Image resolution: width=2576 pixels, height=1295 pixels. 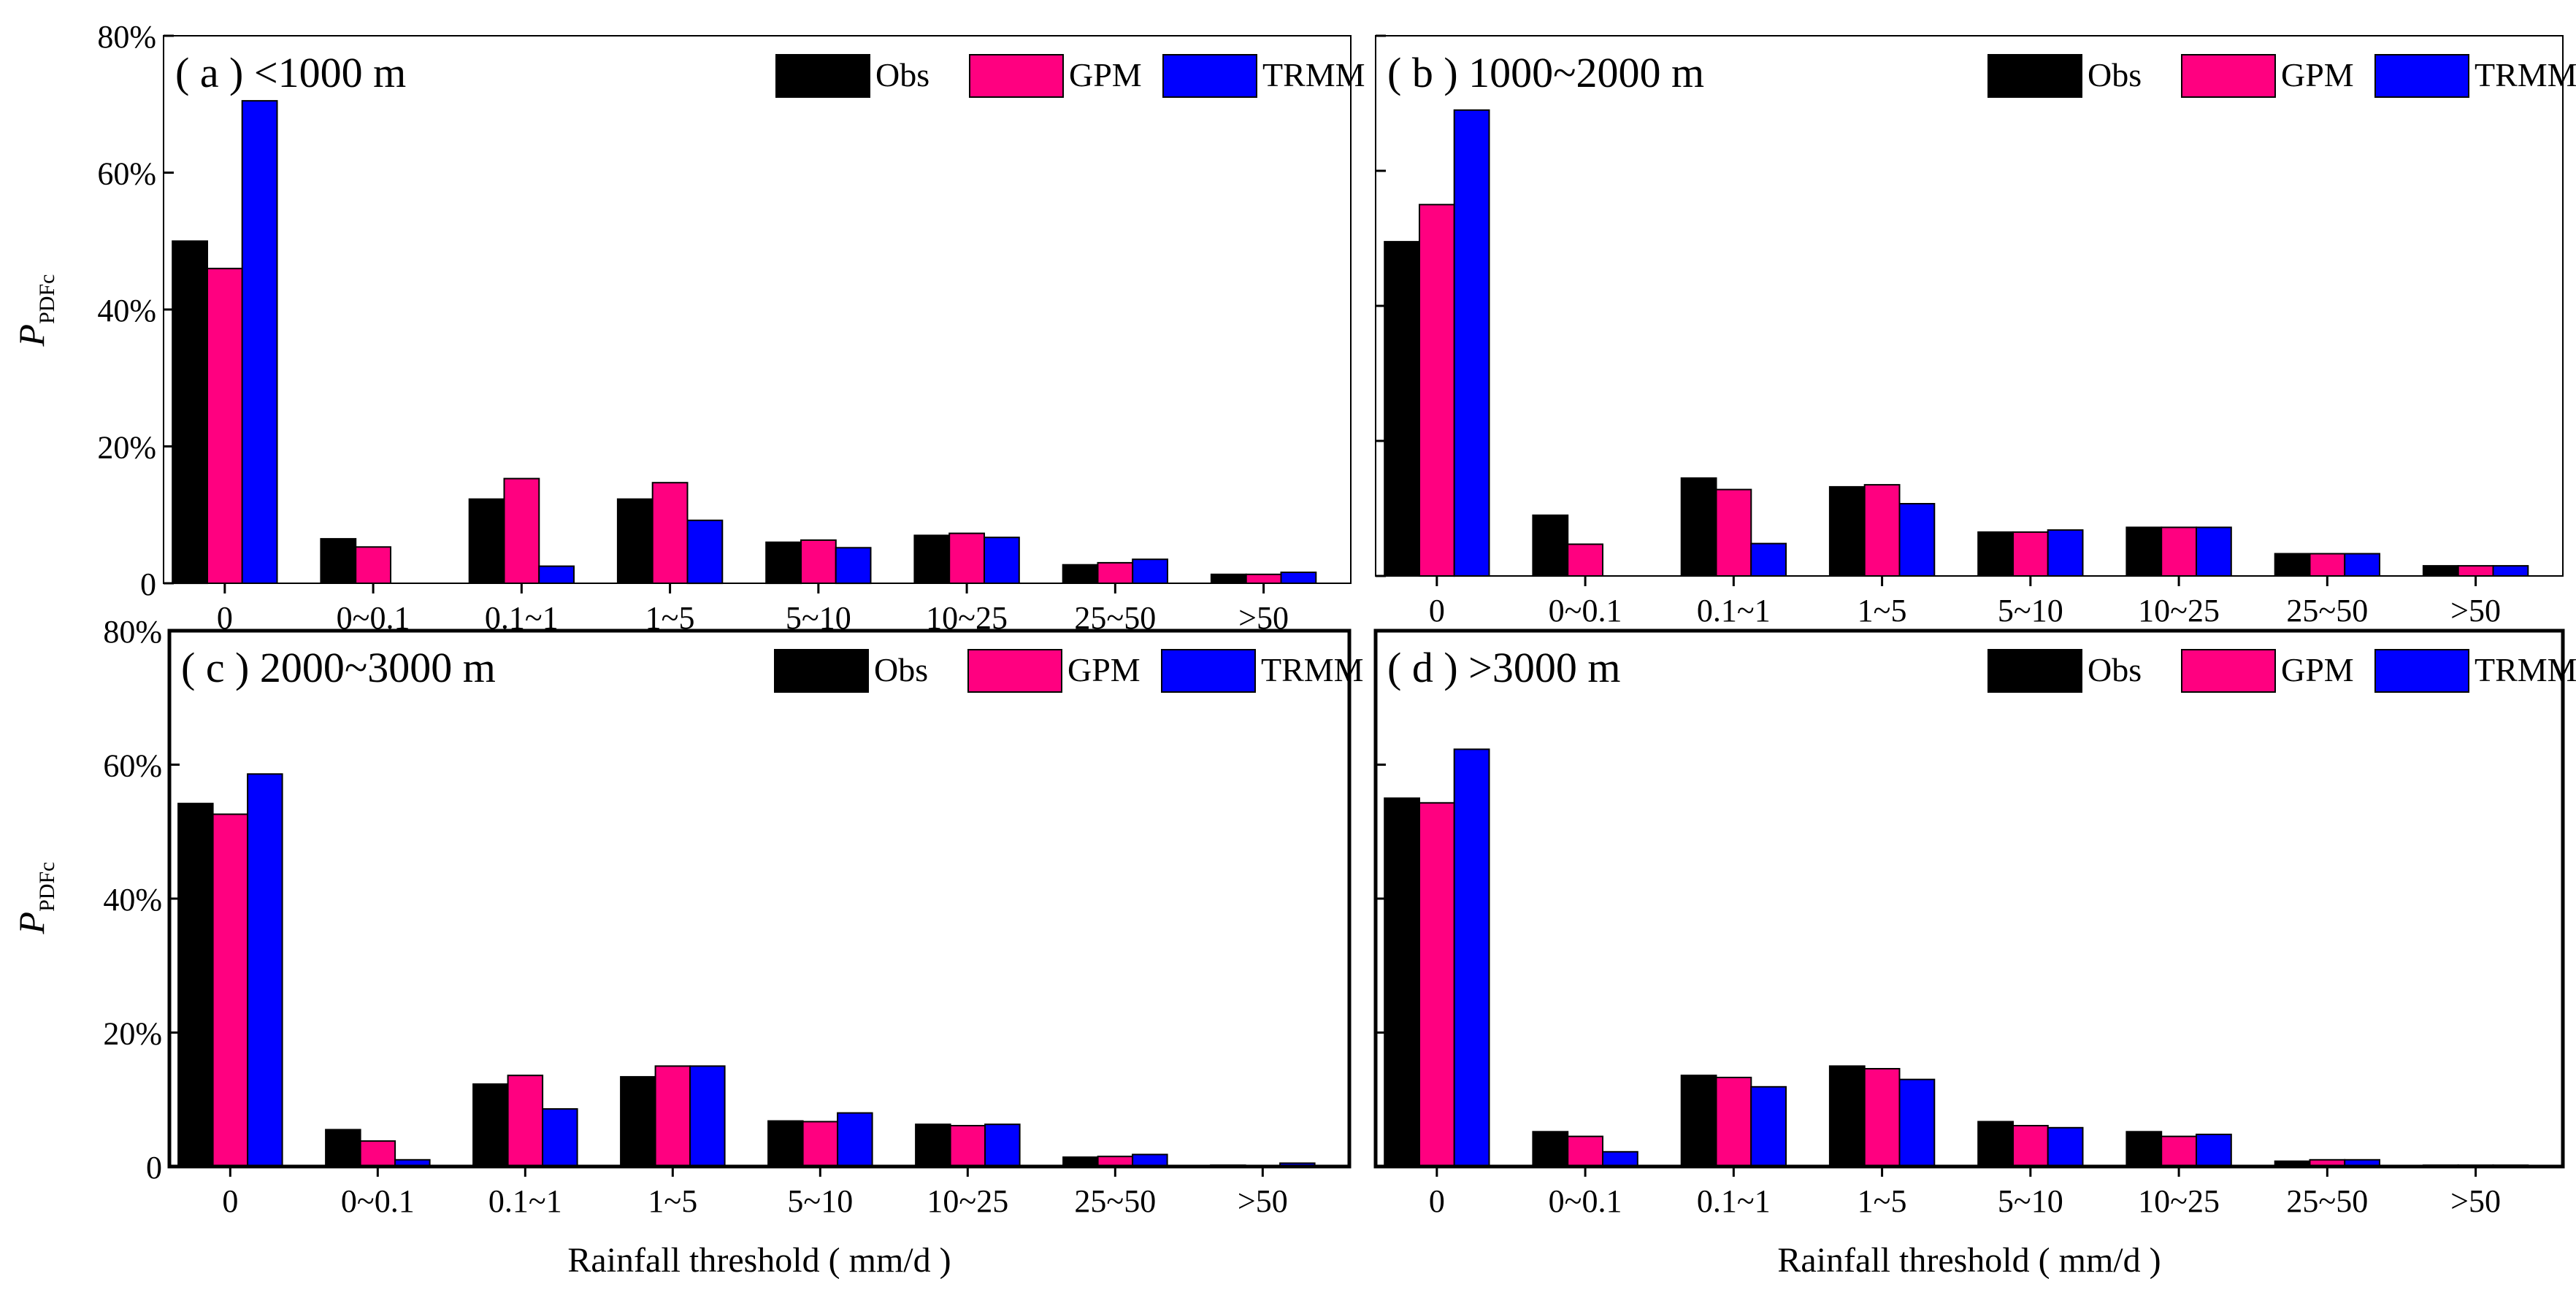 I want to click on panel-title: ( b ) 1000~2000 m, so click(x=1545, y=73).